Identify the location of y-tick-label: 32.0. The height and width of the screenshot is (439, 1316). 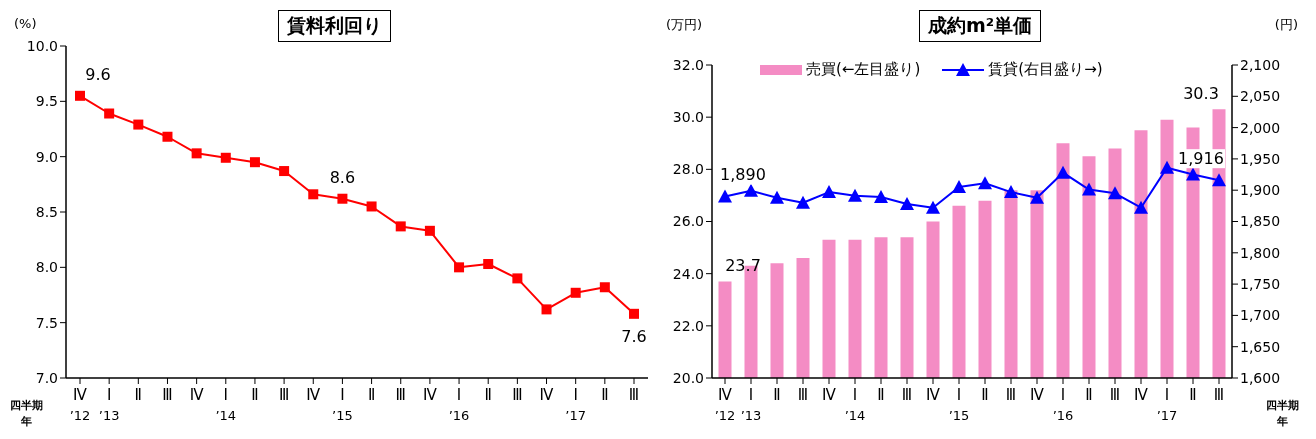
(688, 64).